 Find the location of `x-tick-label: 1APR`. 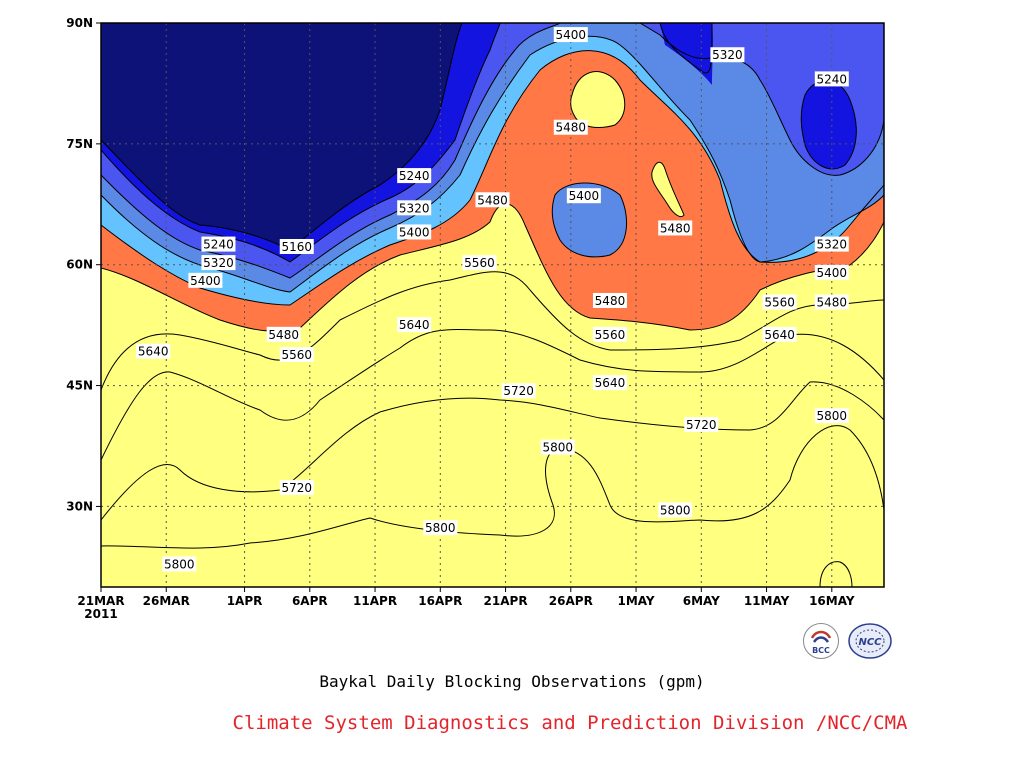

x-tick-label: 1APR is located at coordinates (245, 601).